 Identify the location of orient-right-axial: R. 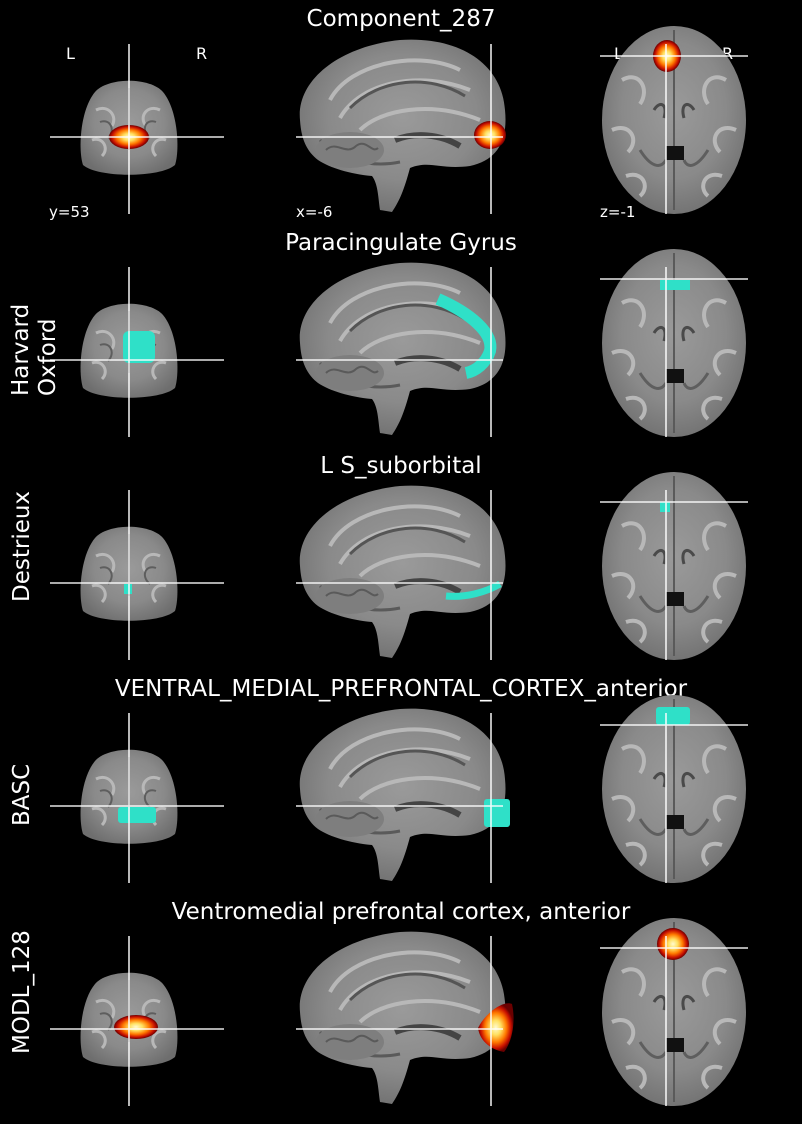
(728, 53).